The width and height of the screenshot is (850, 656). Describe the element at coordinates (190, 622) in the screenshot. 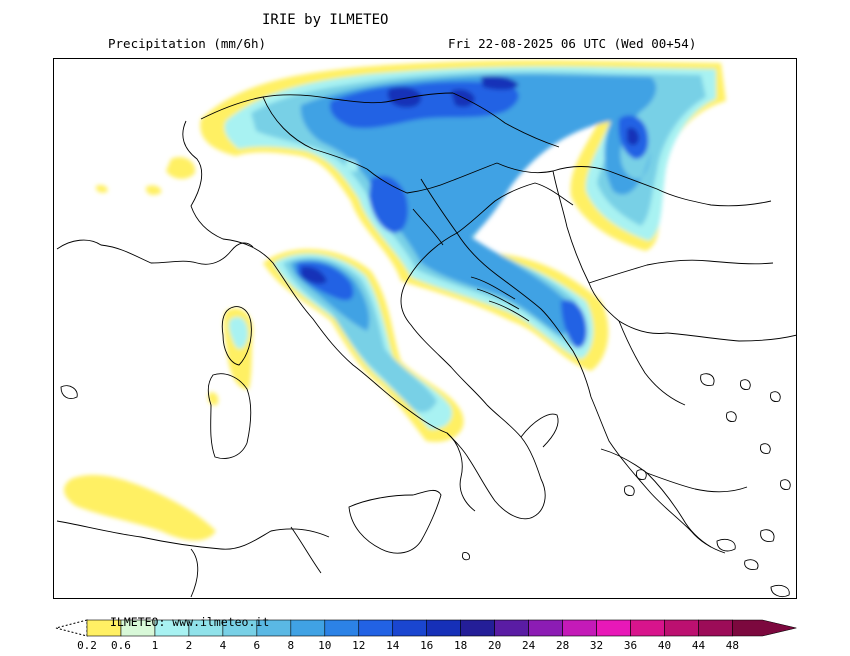

I see `legend-credit: ILMETEO: www.ilmeteo.it` at that location.